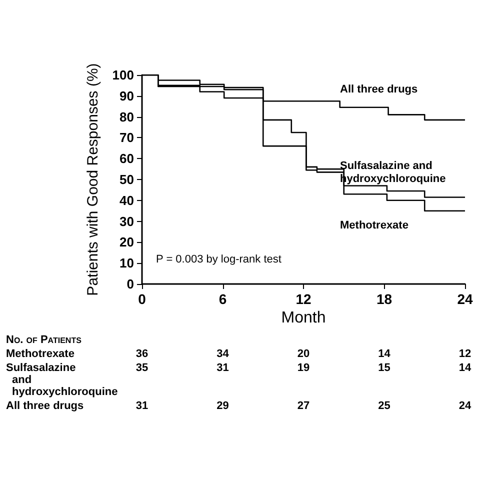 This screenshot has width=477, height=477. I want to click on text: Sulfasalazine and hydroxychloroquine, so click(62, 380).